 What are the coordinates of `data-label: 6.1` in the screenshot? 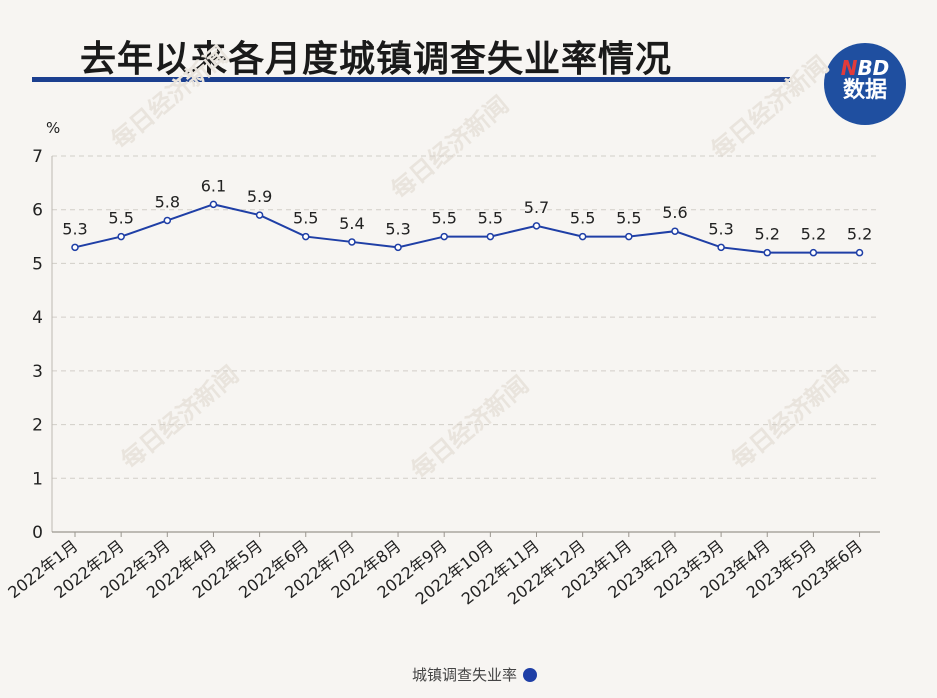 It's located at (213, 185).